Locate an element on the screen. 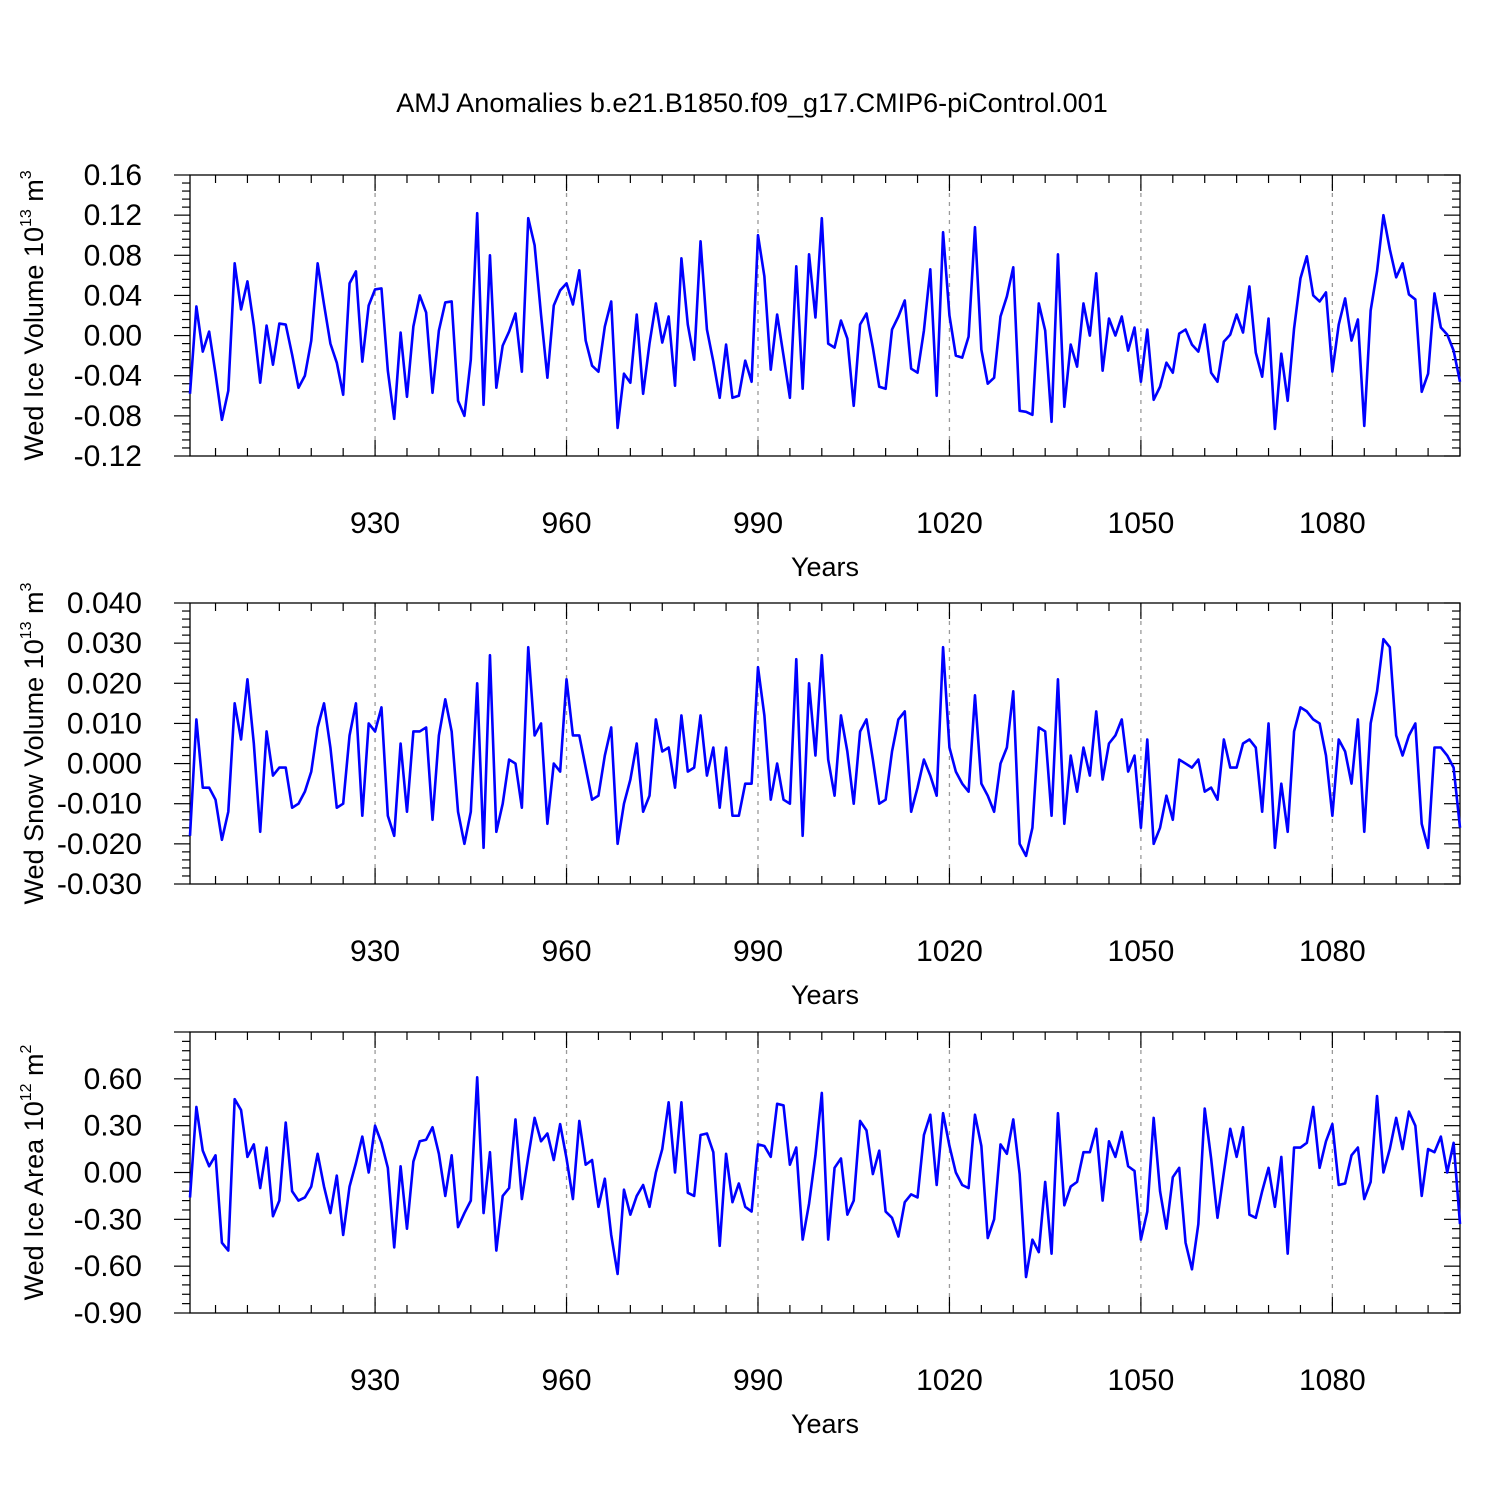 Image resolution: width=1500 pixels, height=1500 pixels. y-tick-label: 0.30 is located at coordinates (113, 1126).